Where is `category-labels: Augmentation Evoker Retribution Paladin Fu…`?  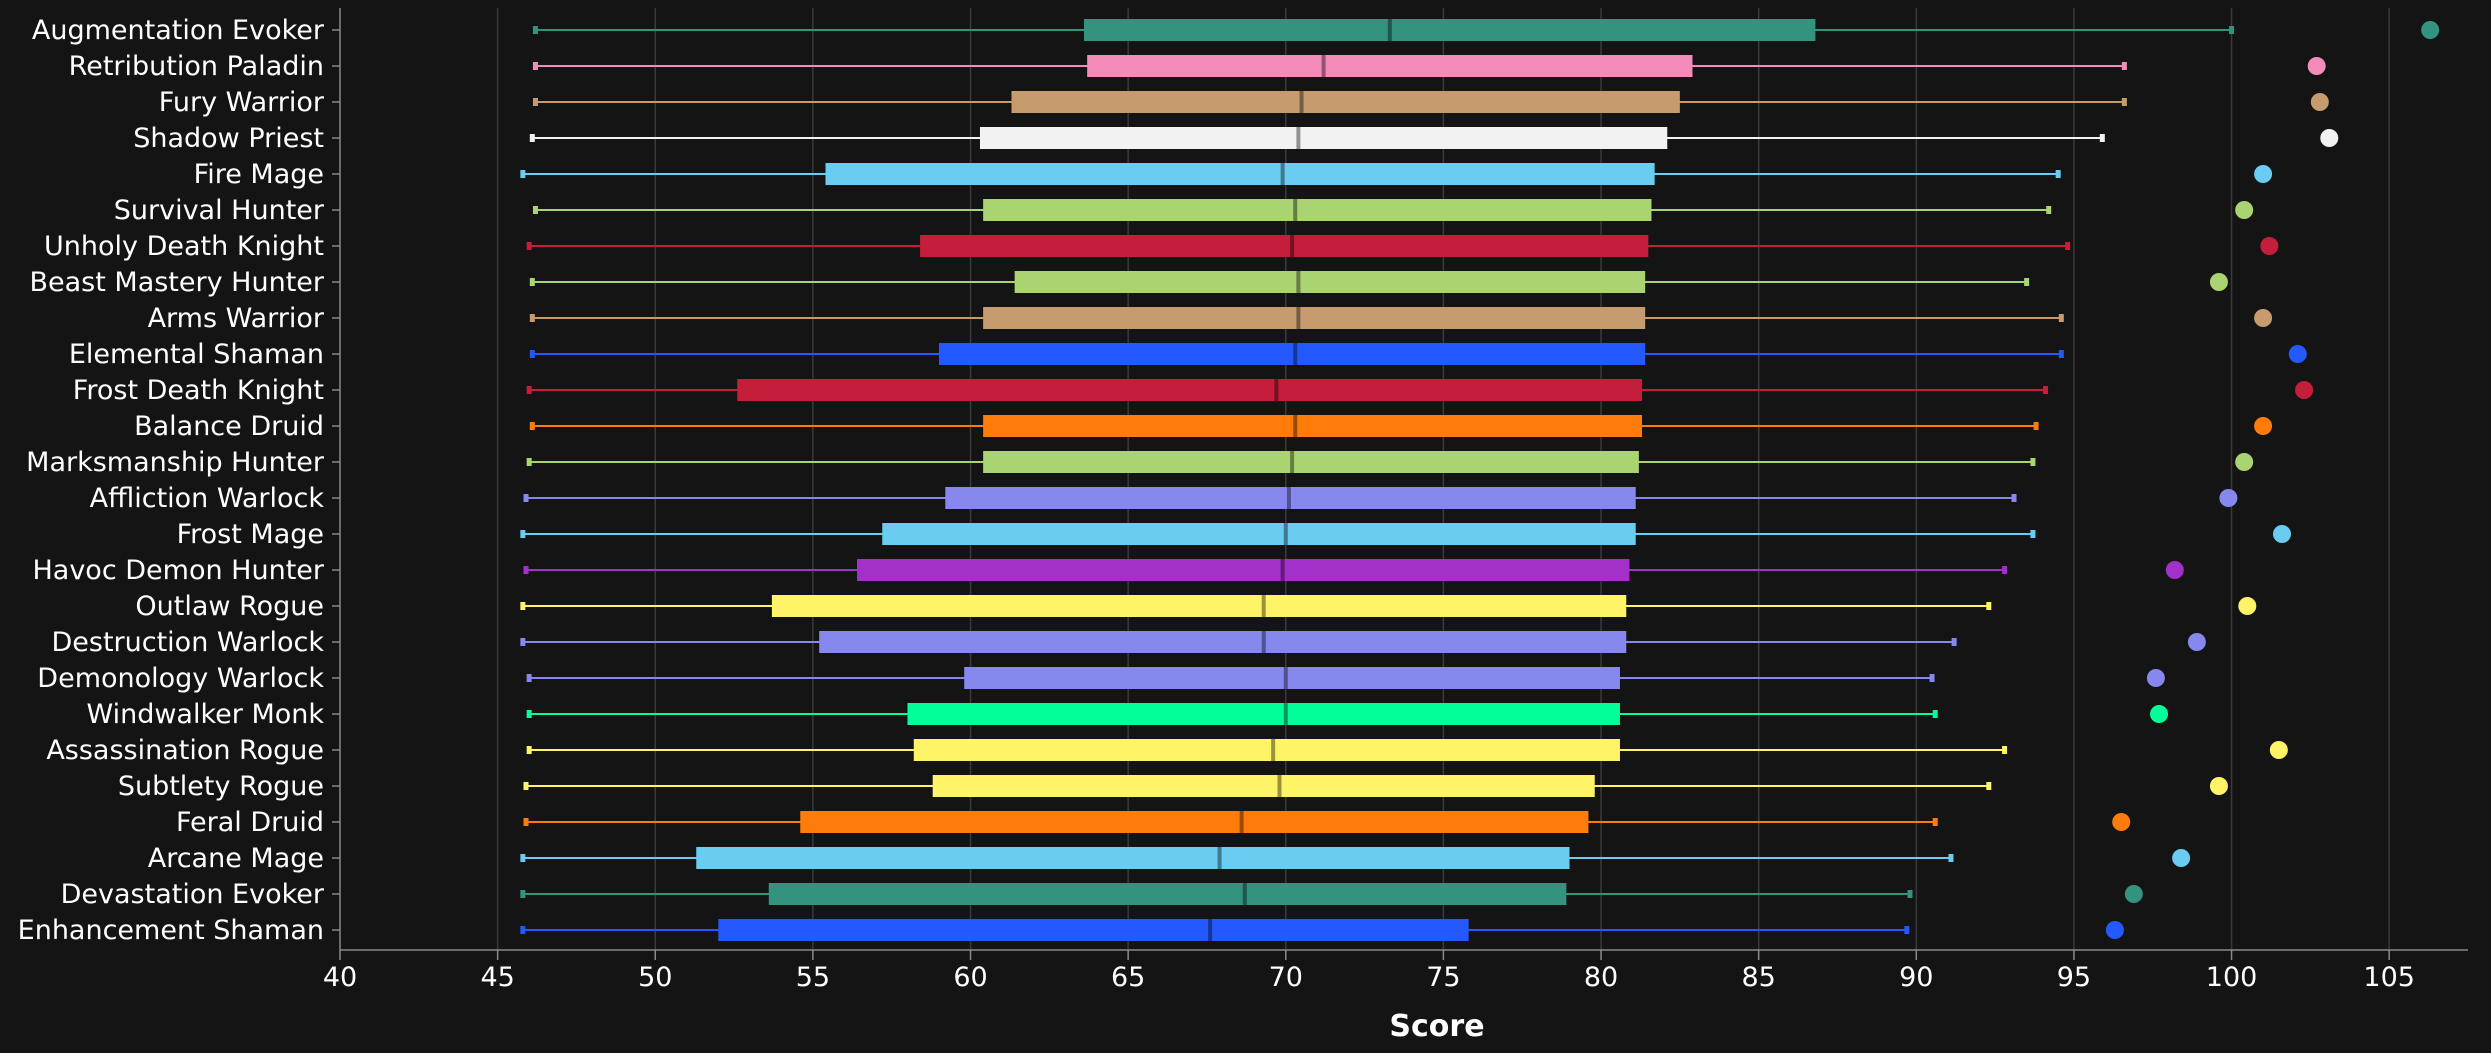
category-labels: Augmentation Evoker Retribution Paladin Fu… is located at coordinates (179, 480).